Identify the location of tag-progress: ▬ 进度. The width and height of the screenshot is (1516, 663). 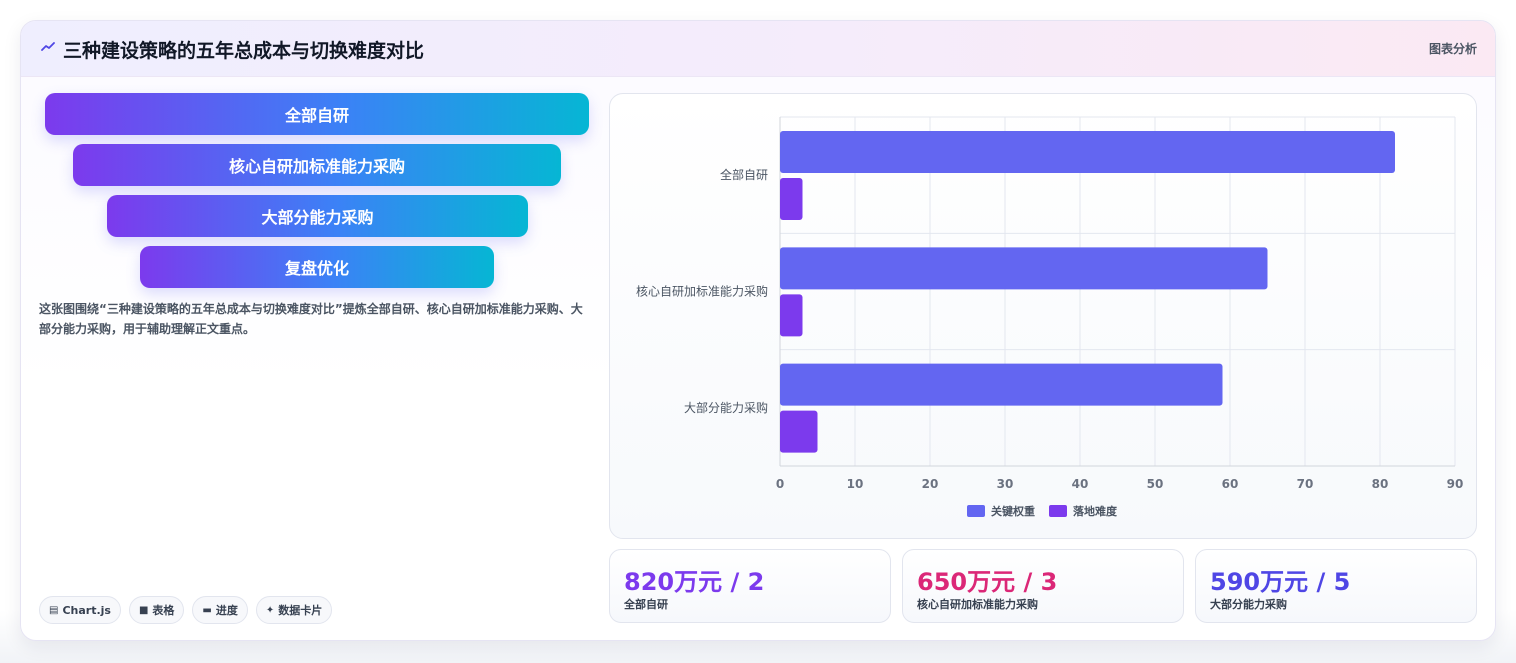
(220, 610).